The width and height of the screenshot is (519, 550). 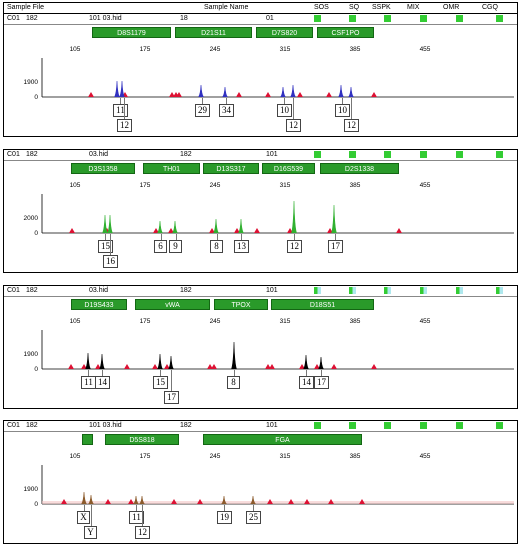 I want to click on allele-call-label: 29, so click(x=202, y=110).